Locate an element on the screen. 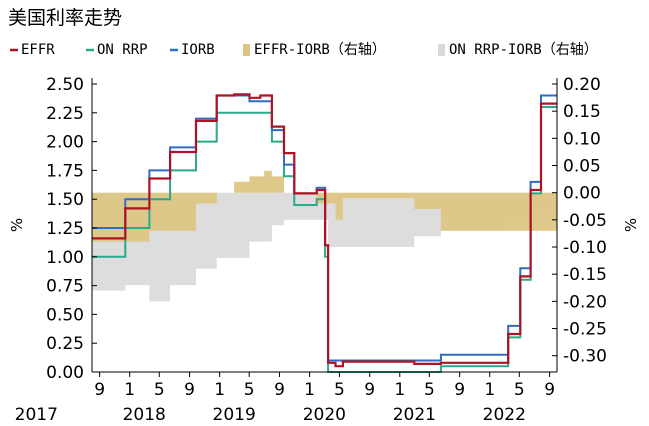  y-right-tick-label: 0.05 is located at coordinates (582, 167).